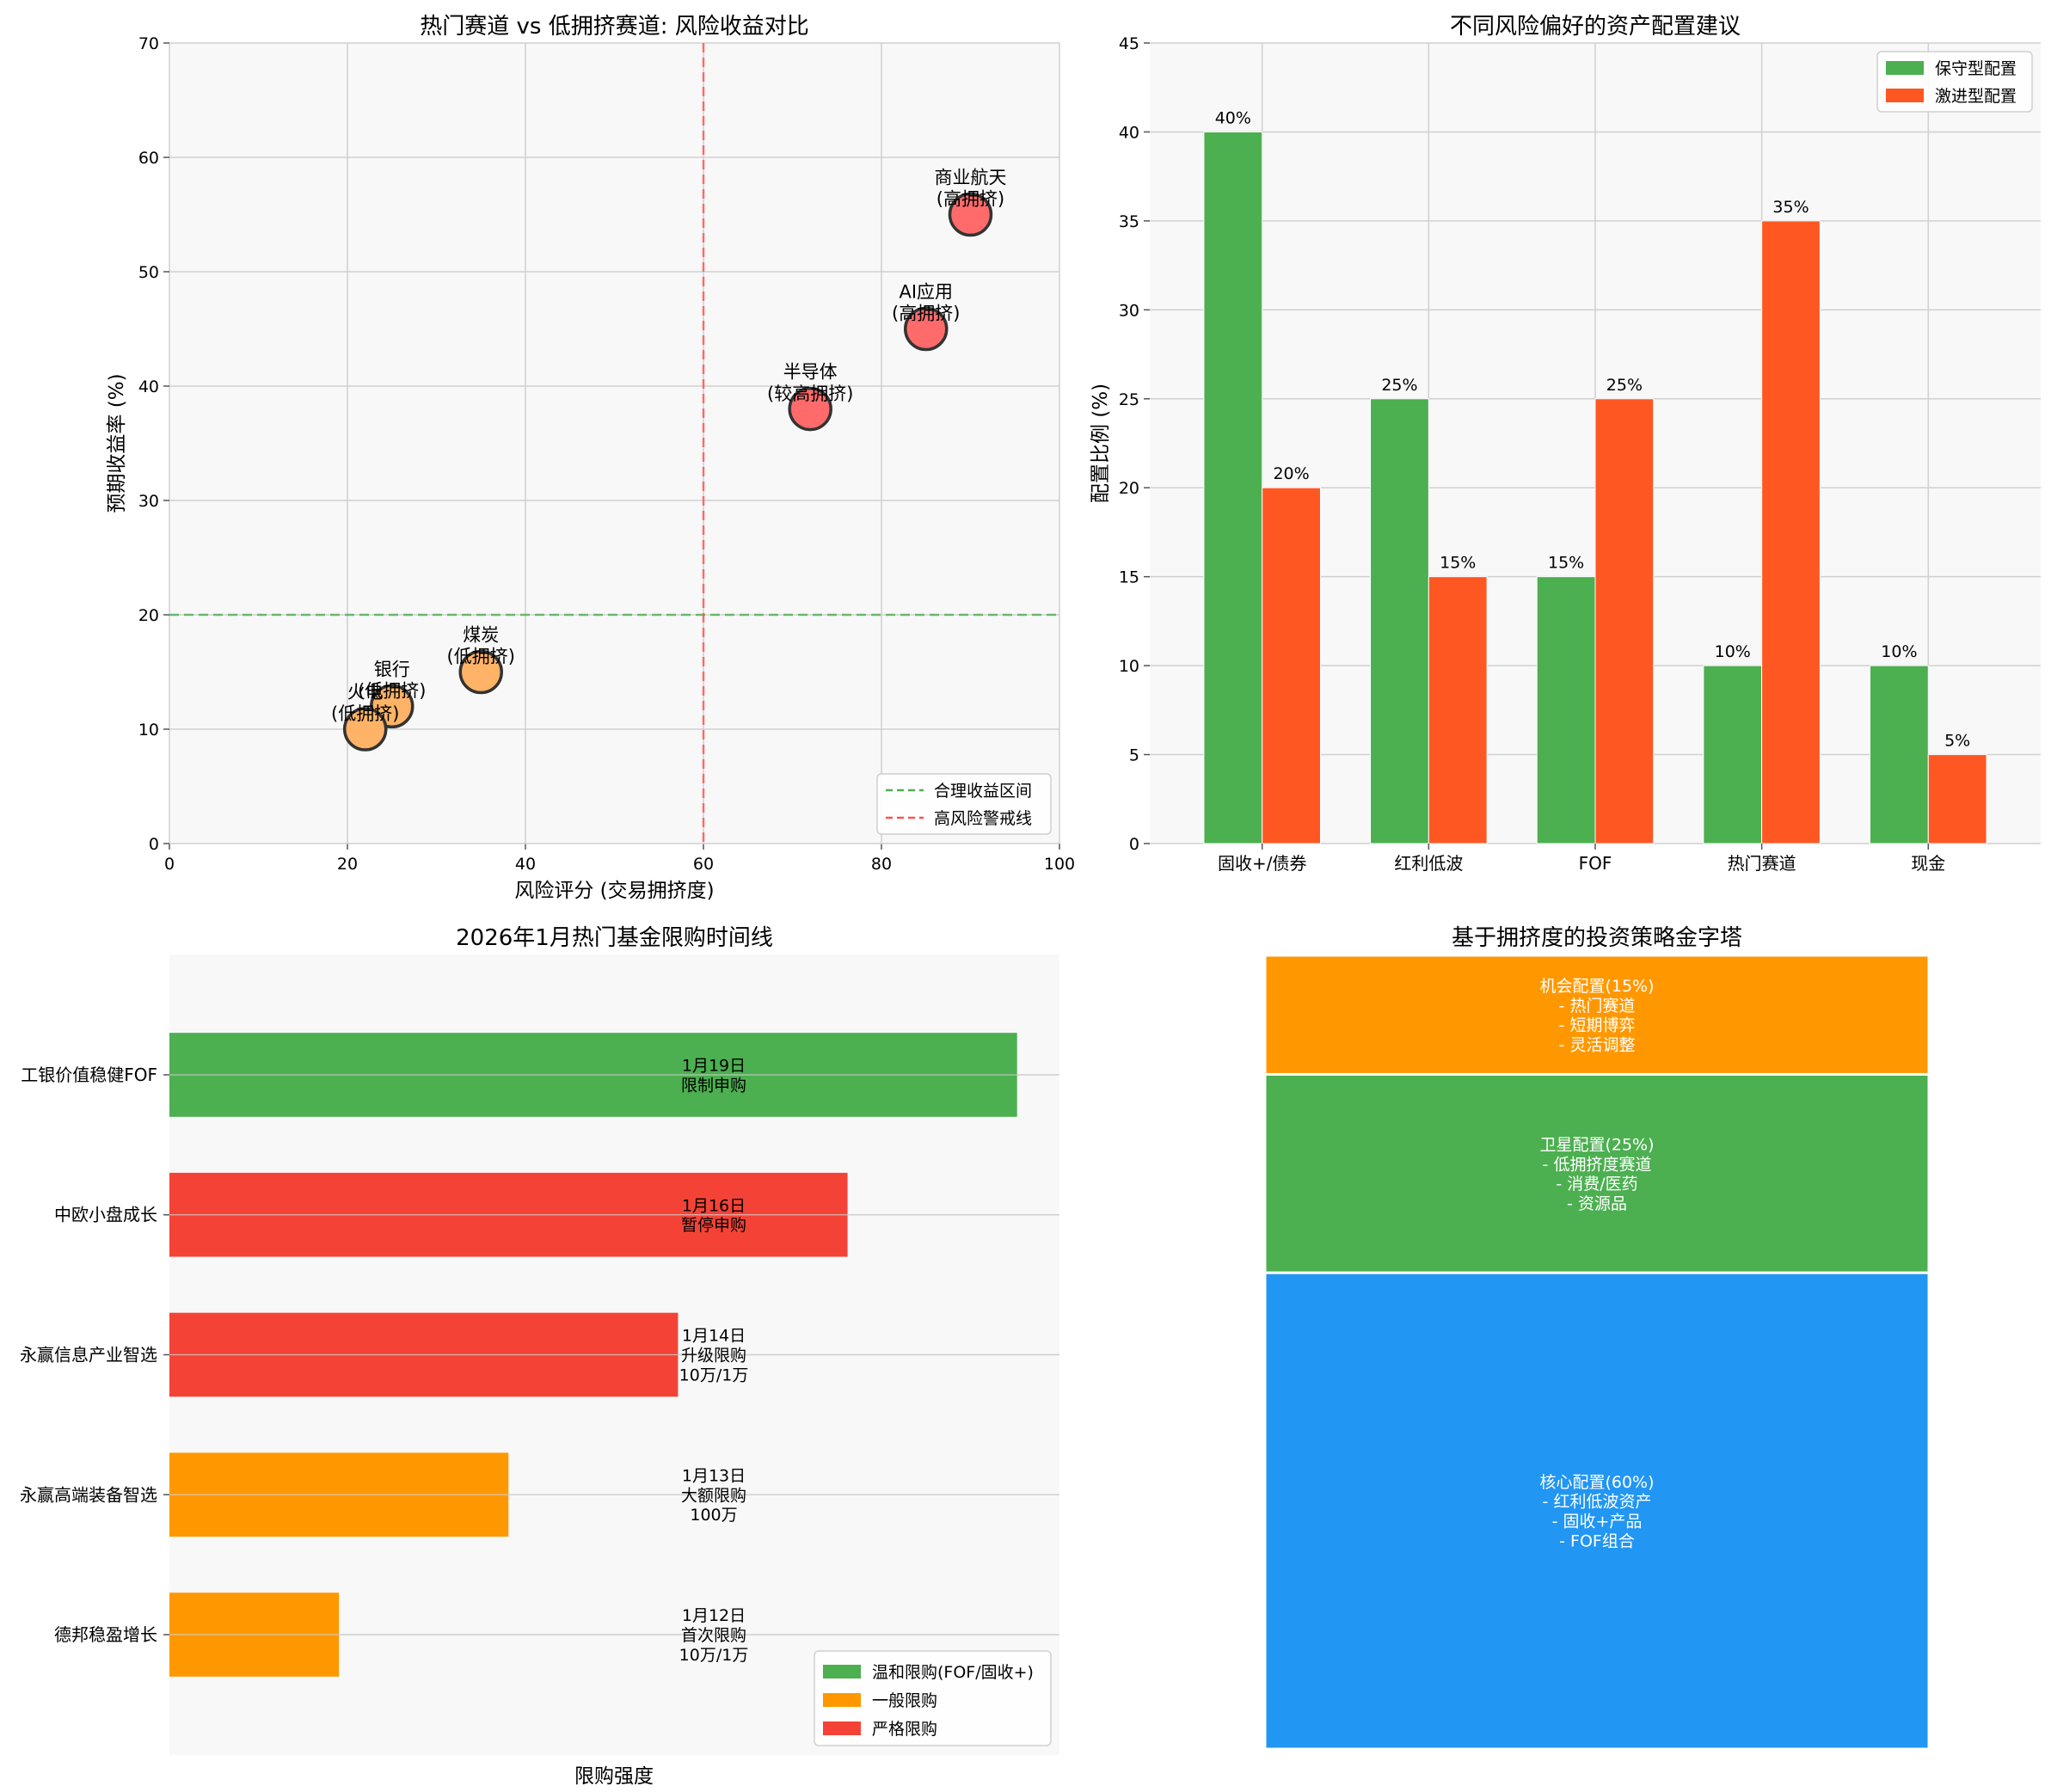 The image size is (2051, 1792). I want to click on y-tick-label: 15, so click(1129, 577).